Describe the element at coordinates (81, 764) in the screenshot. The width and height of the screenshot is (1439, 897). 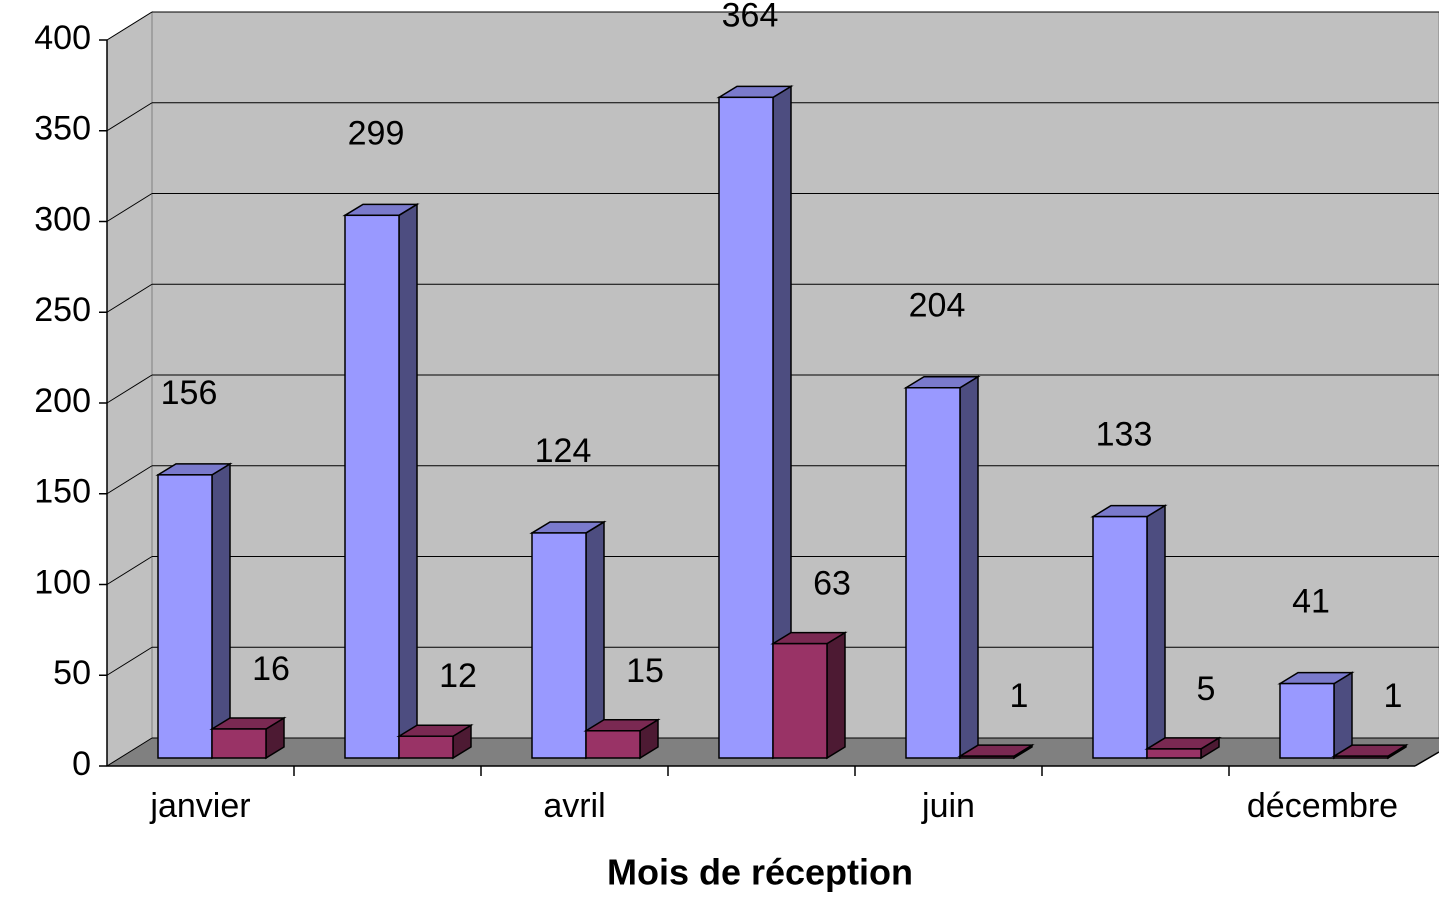
I see `y-tick-label: 0` at that location.